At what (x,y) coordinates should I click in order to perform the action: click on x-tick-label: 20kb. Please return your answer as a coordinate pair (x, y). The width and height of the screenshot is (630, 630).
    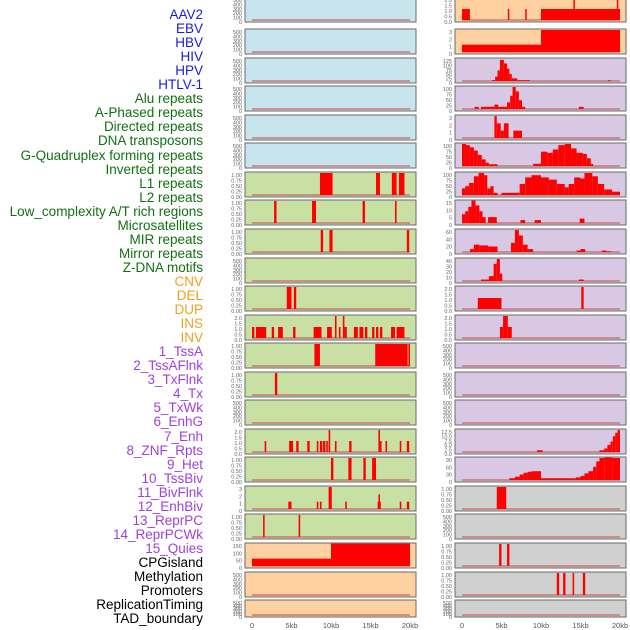
    Looking at the image, I should click on (620, 625).